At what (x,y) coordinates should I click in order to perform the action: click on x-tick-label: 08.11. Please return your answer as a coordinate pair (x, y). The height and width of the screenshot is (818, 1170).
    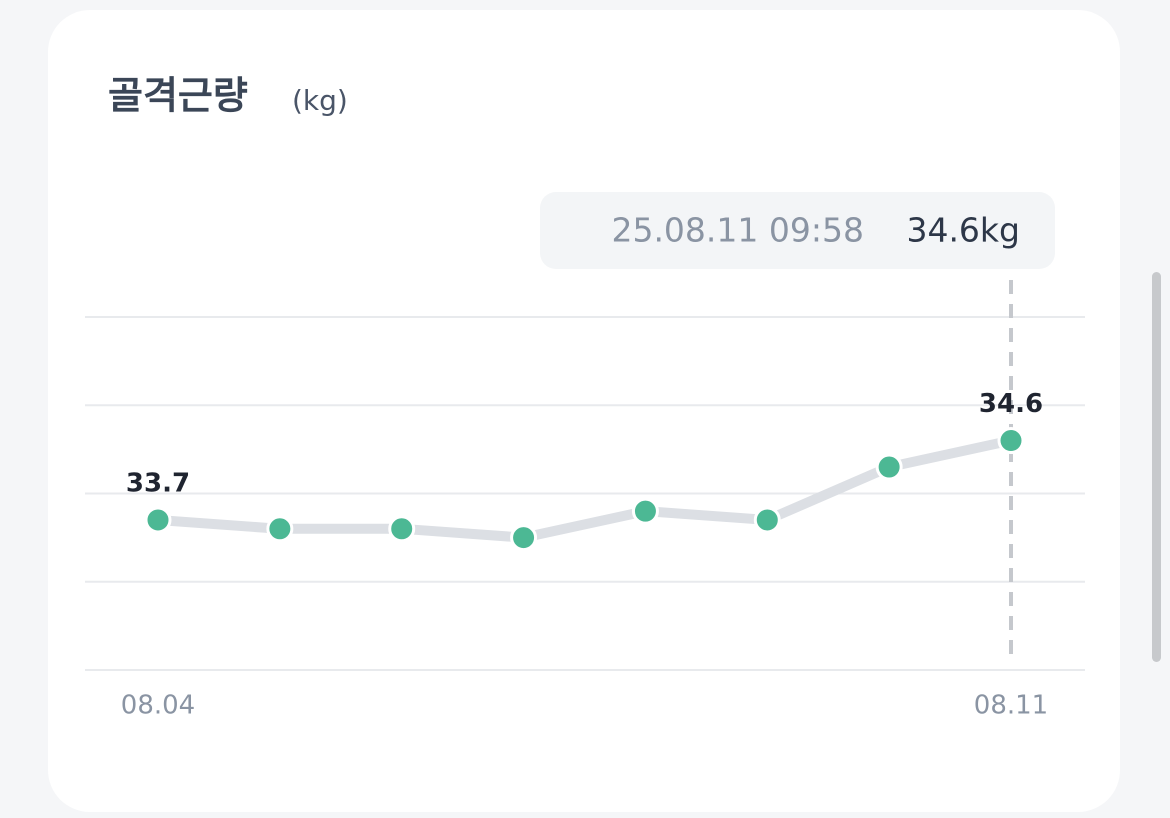
    Looking at the image, I should click on (1011, 706).